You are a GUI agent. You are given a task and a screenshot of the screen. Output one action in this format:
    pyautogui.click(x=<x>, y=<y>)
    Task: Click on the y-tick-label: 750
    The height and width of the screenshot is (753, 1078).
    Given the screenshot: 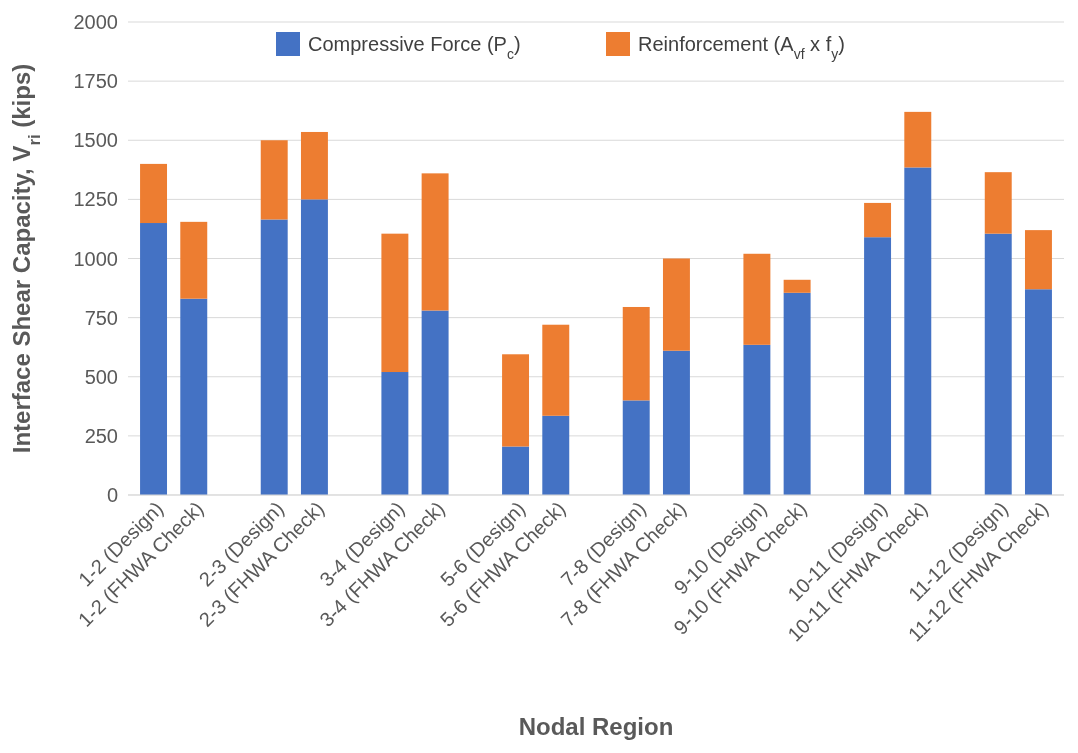 What is the action you would take?
    pyautogui.click(x=101, y=317)
    